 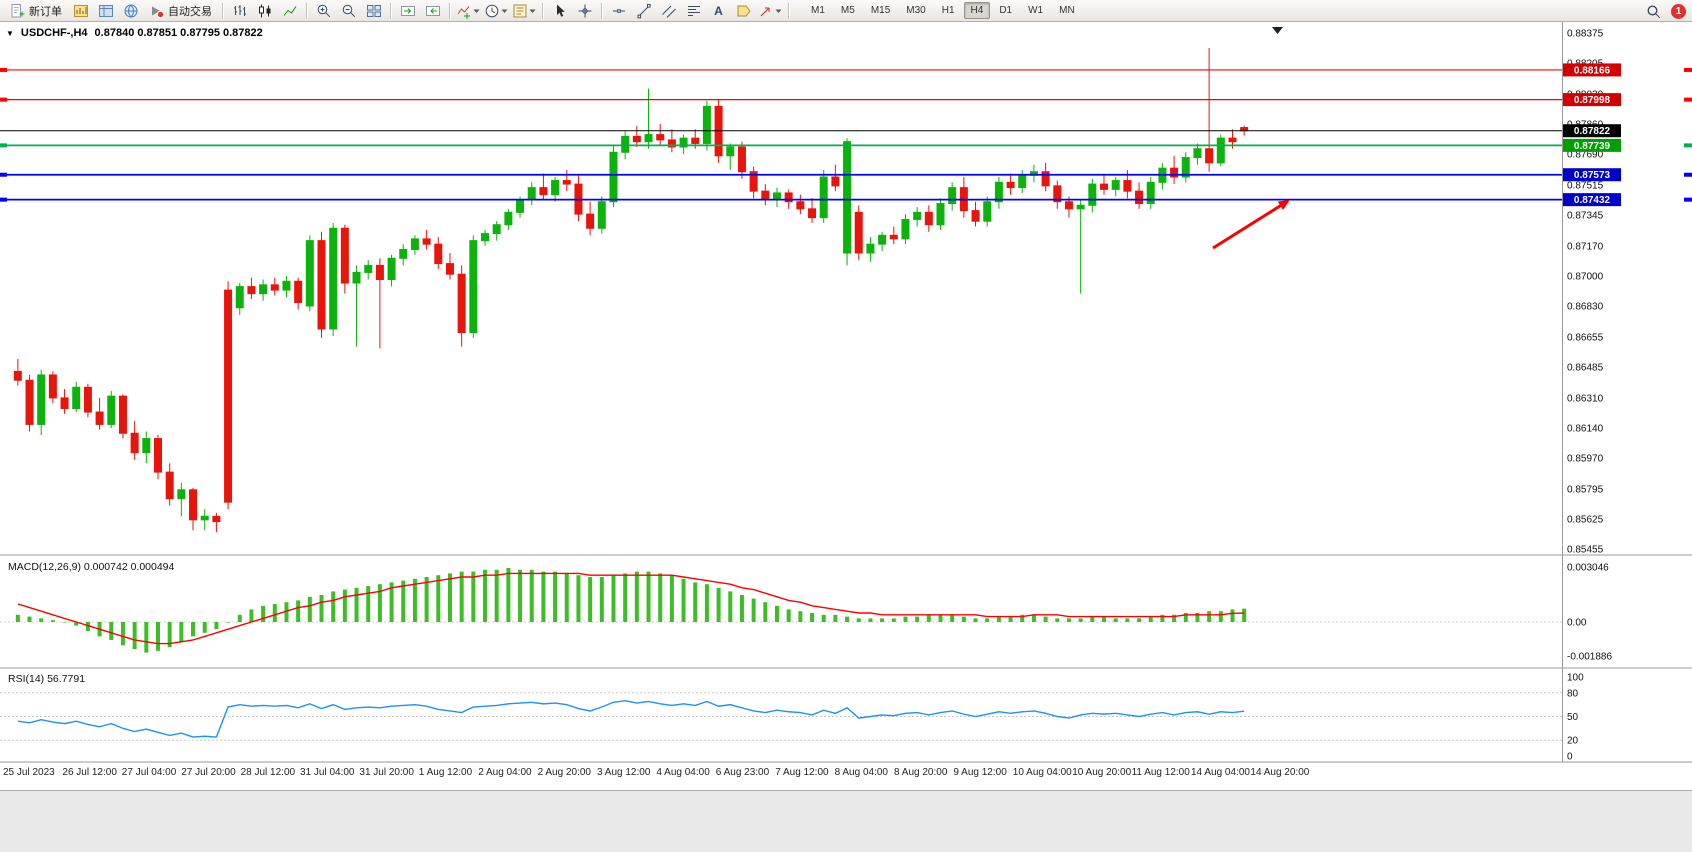 What do you see at coordinates (1067, 10) in the screenshot?
I see `timeframe-MN: MN` at bounding box center [1067, 10].